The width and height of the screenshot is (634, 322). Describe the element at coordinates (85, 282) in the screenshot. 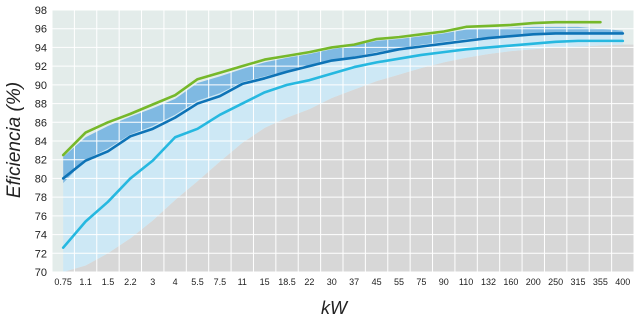

I see `x-tick-label: 1.1` at that location.